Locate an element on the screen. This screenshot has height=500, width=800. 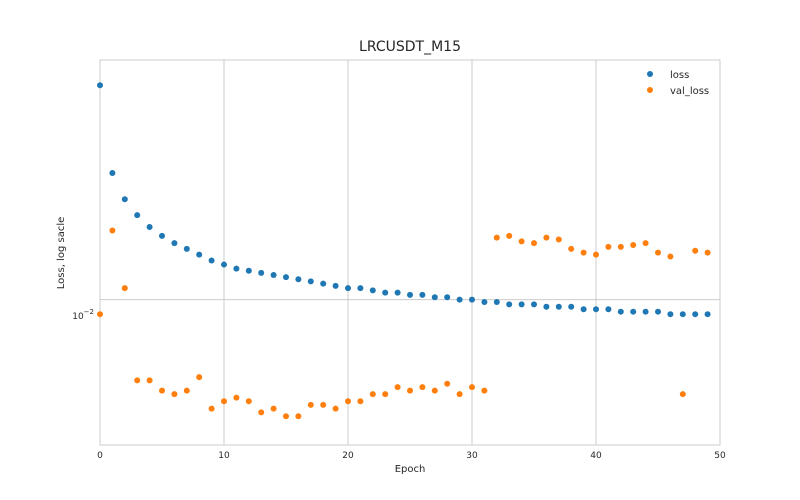
legend-marker-loss is located at coordinates (650, 74).